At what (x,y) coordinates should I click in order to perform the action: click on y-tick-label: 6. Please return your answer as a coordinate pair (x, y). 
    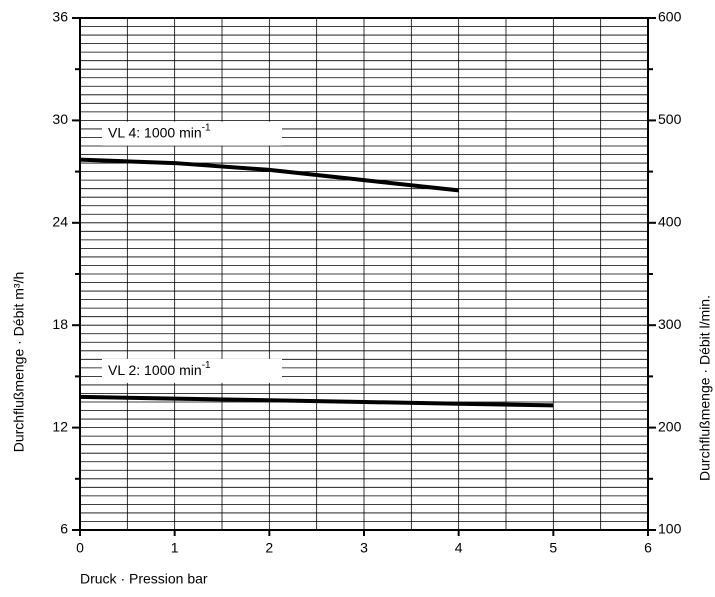
    Looking at the image, I should click on (64, 529).